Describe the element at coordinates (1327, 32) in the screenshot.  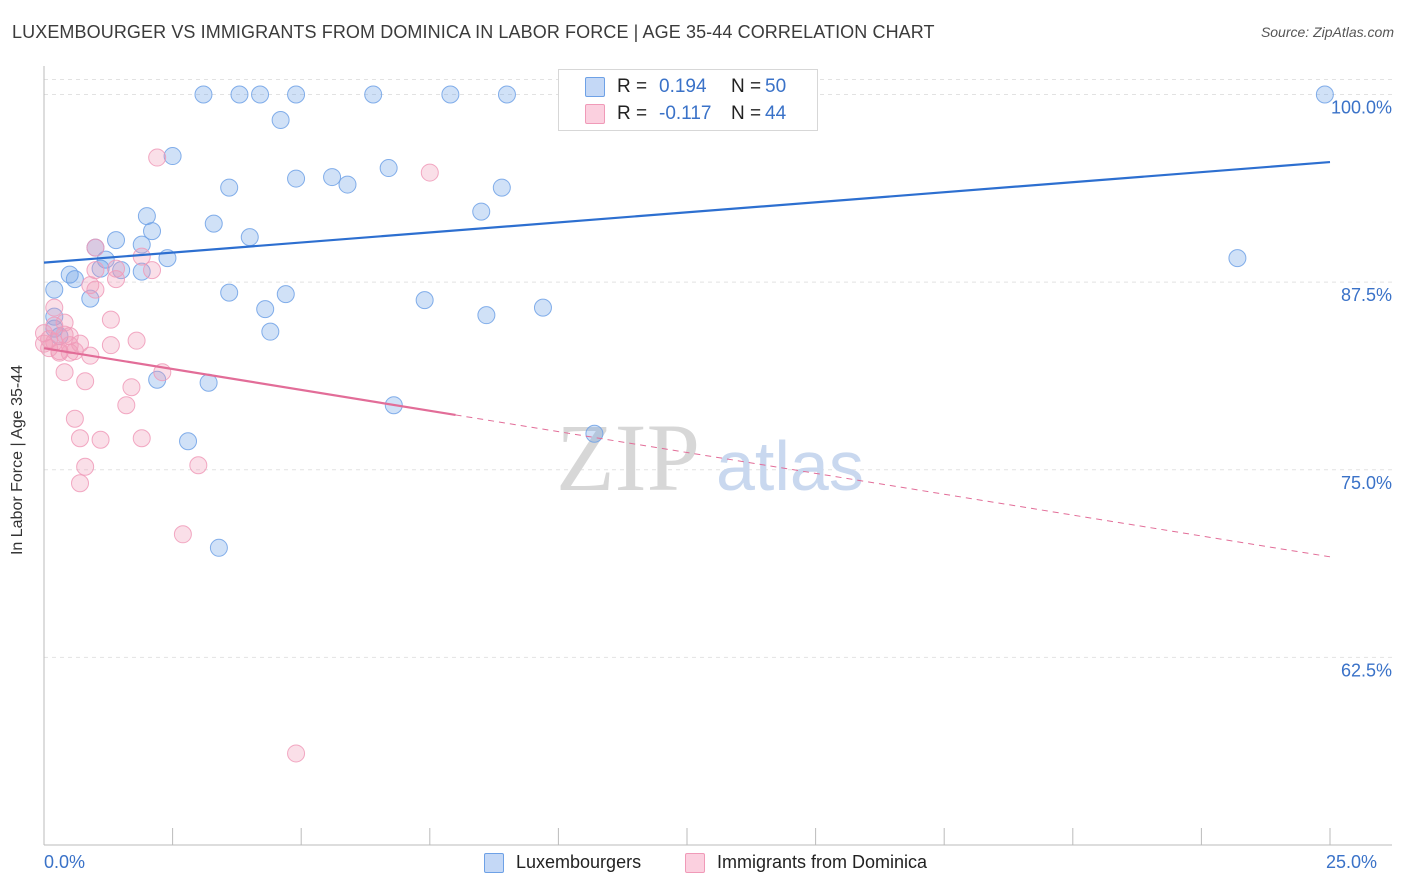
I see `source-credit: Source: ZipAtlas.com` at that location.